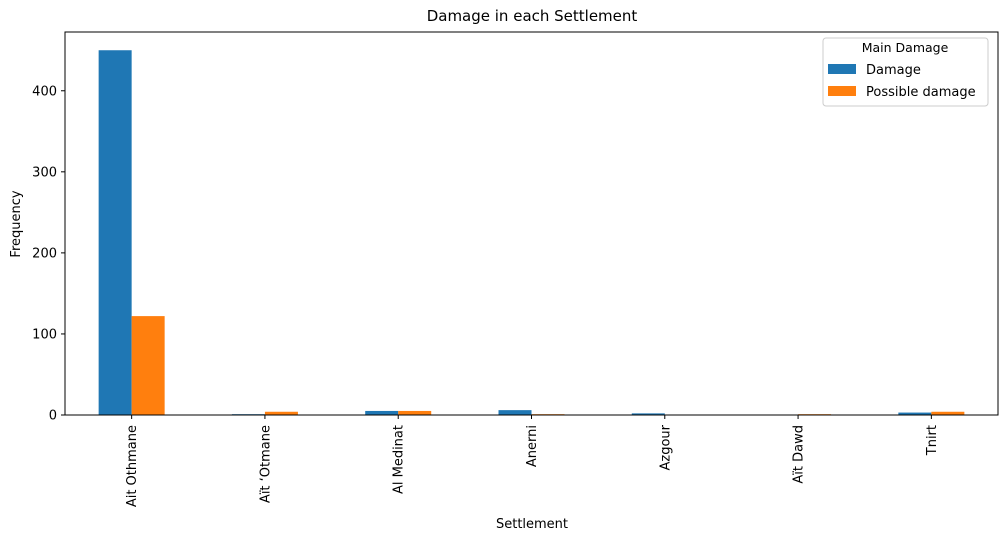  I want to click on legend-box, so click(905, 72).